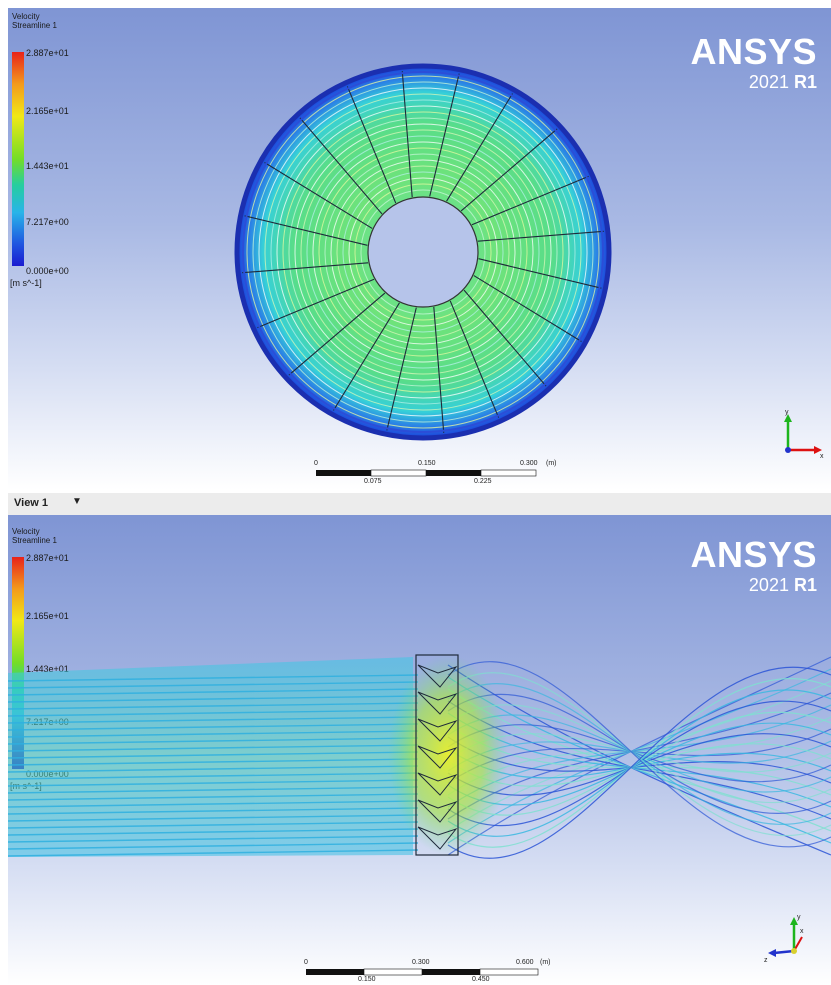 The width and height of the screenshot is (831, 985). I want to click on rotor-blades, so click(437, 755).